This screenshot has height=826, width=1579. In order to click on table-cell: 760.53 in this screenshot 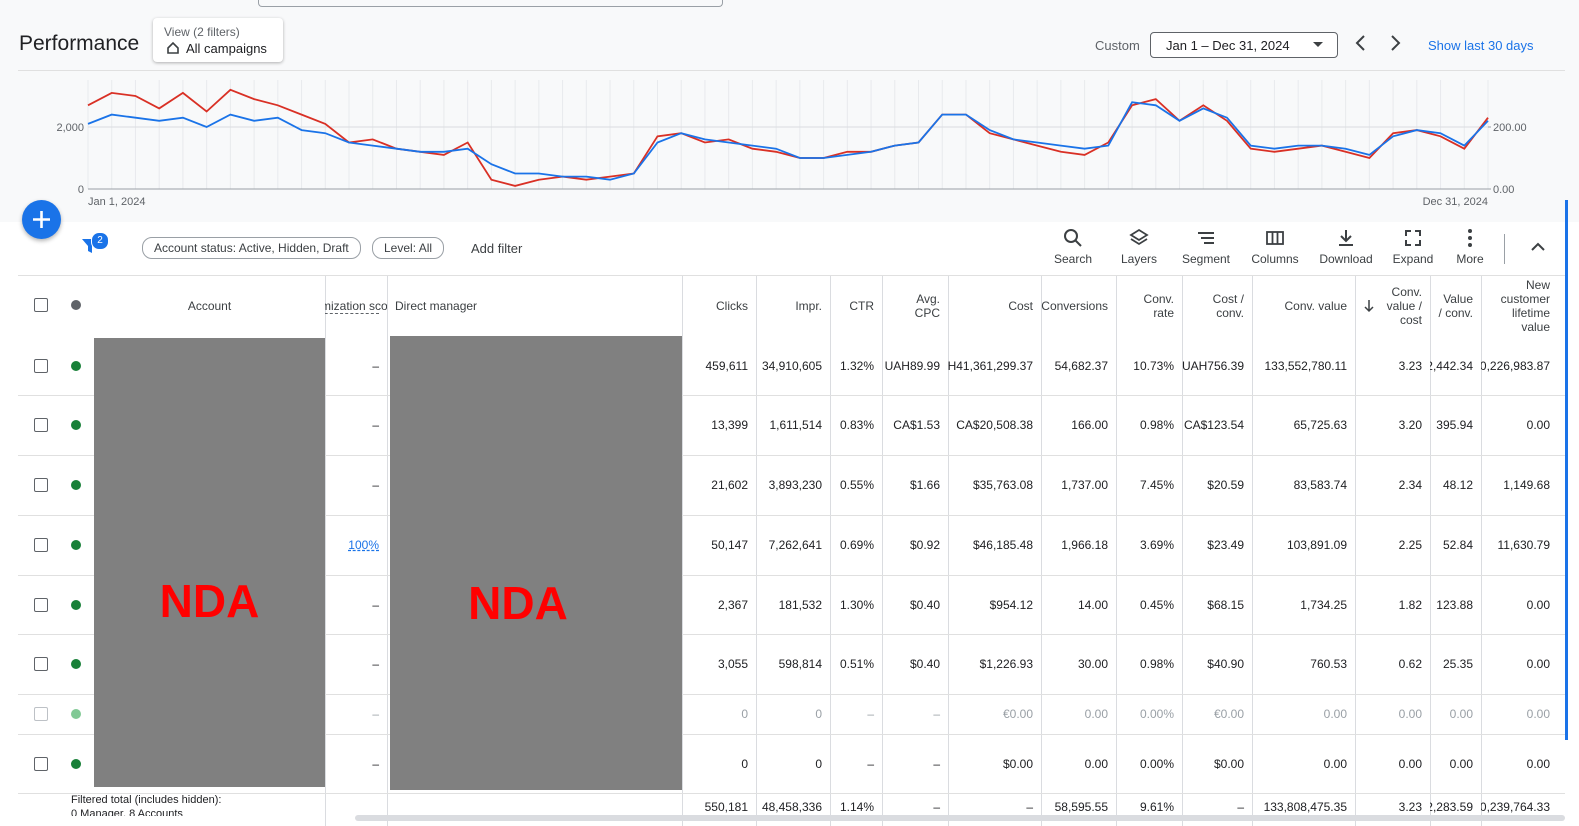, I will do `click(1328, 664)`.